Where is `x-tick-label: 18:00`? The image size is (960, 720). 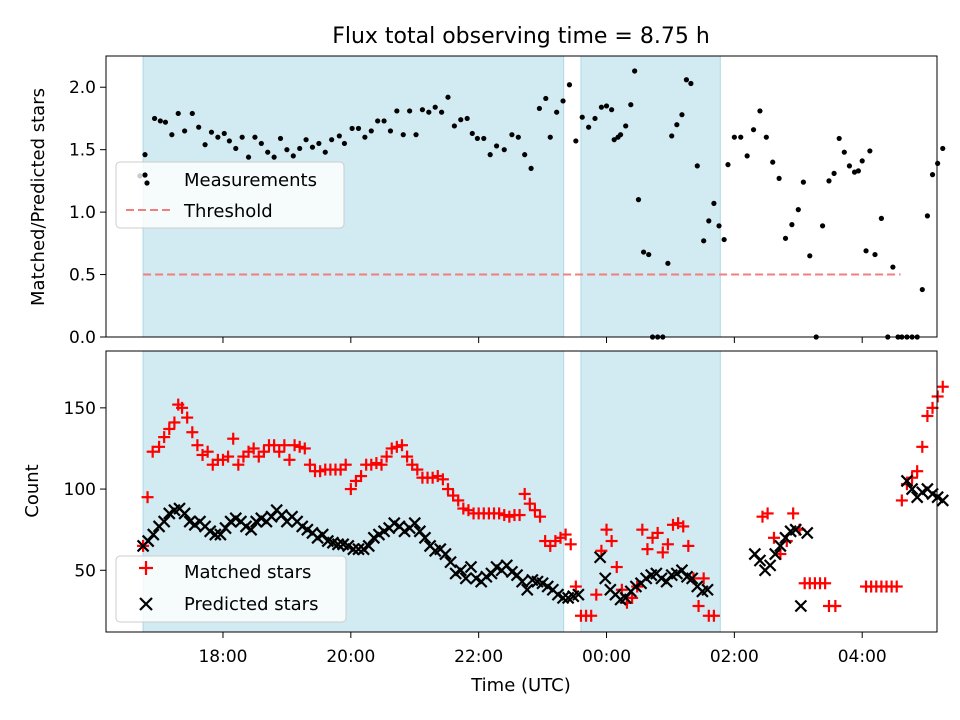
x-tick-label: 18:00 is located at coordinates (222, 657).